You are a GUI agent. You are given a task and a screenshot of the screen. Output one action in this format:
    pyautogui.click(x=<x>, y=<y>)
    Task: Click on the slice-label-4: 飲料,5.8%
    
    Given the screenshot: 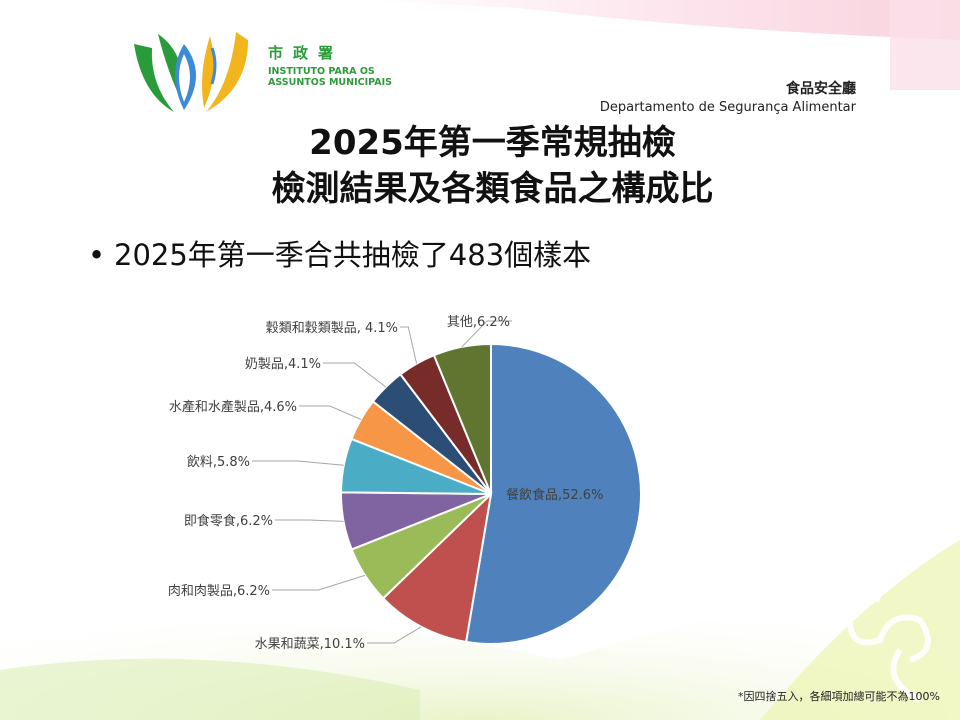 What is the action you would take?
    pyautogui.click(x=218, y=462)
    